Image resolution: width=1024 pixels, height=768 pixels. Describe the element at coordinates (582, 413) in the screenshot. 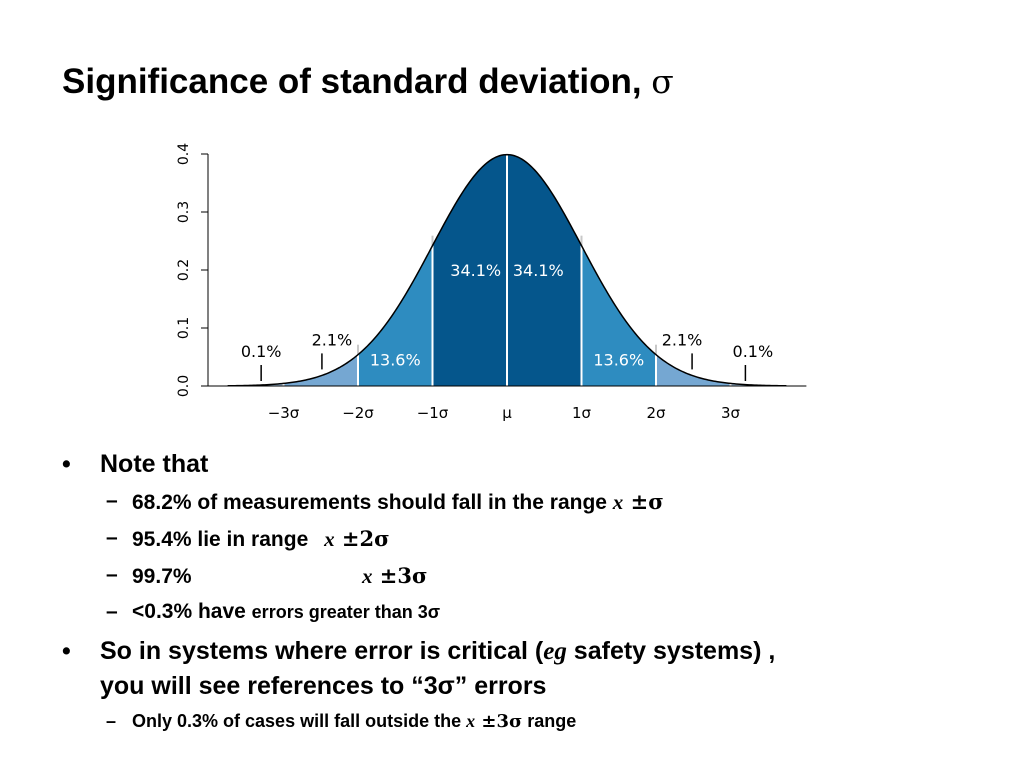

I see `x-tick-label-4: 1σ` at that location.